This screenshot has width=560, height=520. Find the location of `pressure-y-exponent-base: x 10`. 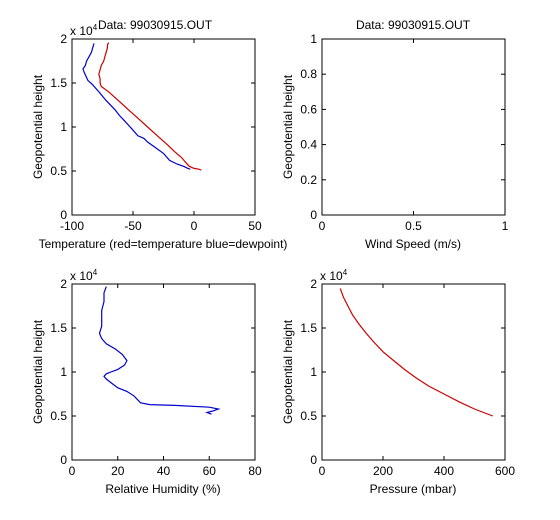

pressure-y-exponent-base: x 10 is located at coordinates (331, 276).